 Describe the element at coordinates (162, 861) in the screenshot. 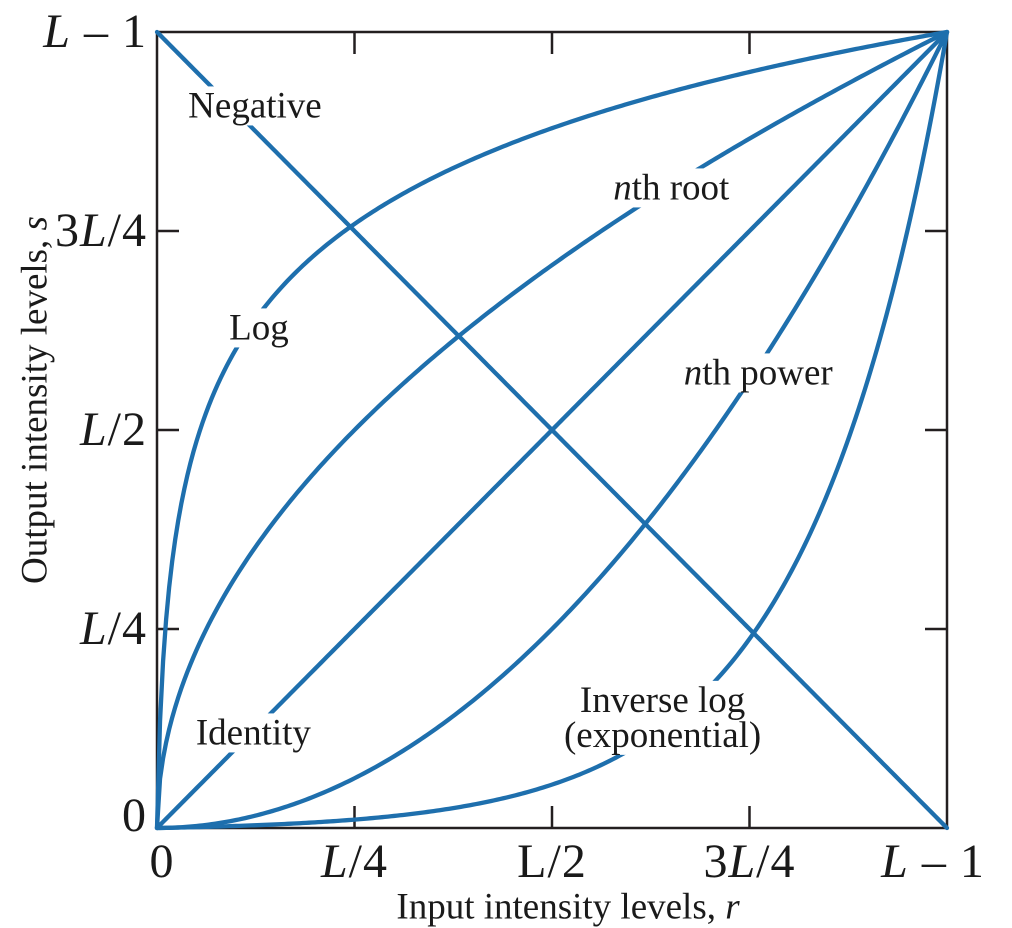

I see `x-tick-label-0: 0` at that location.